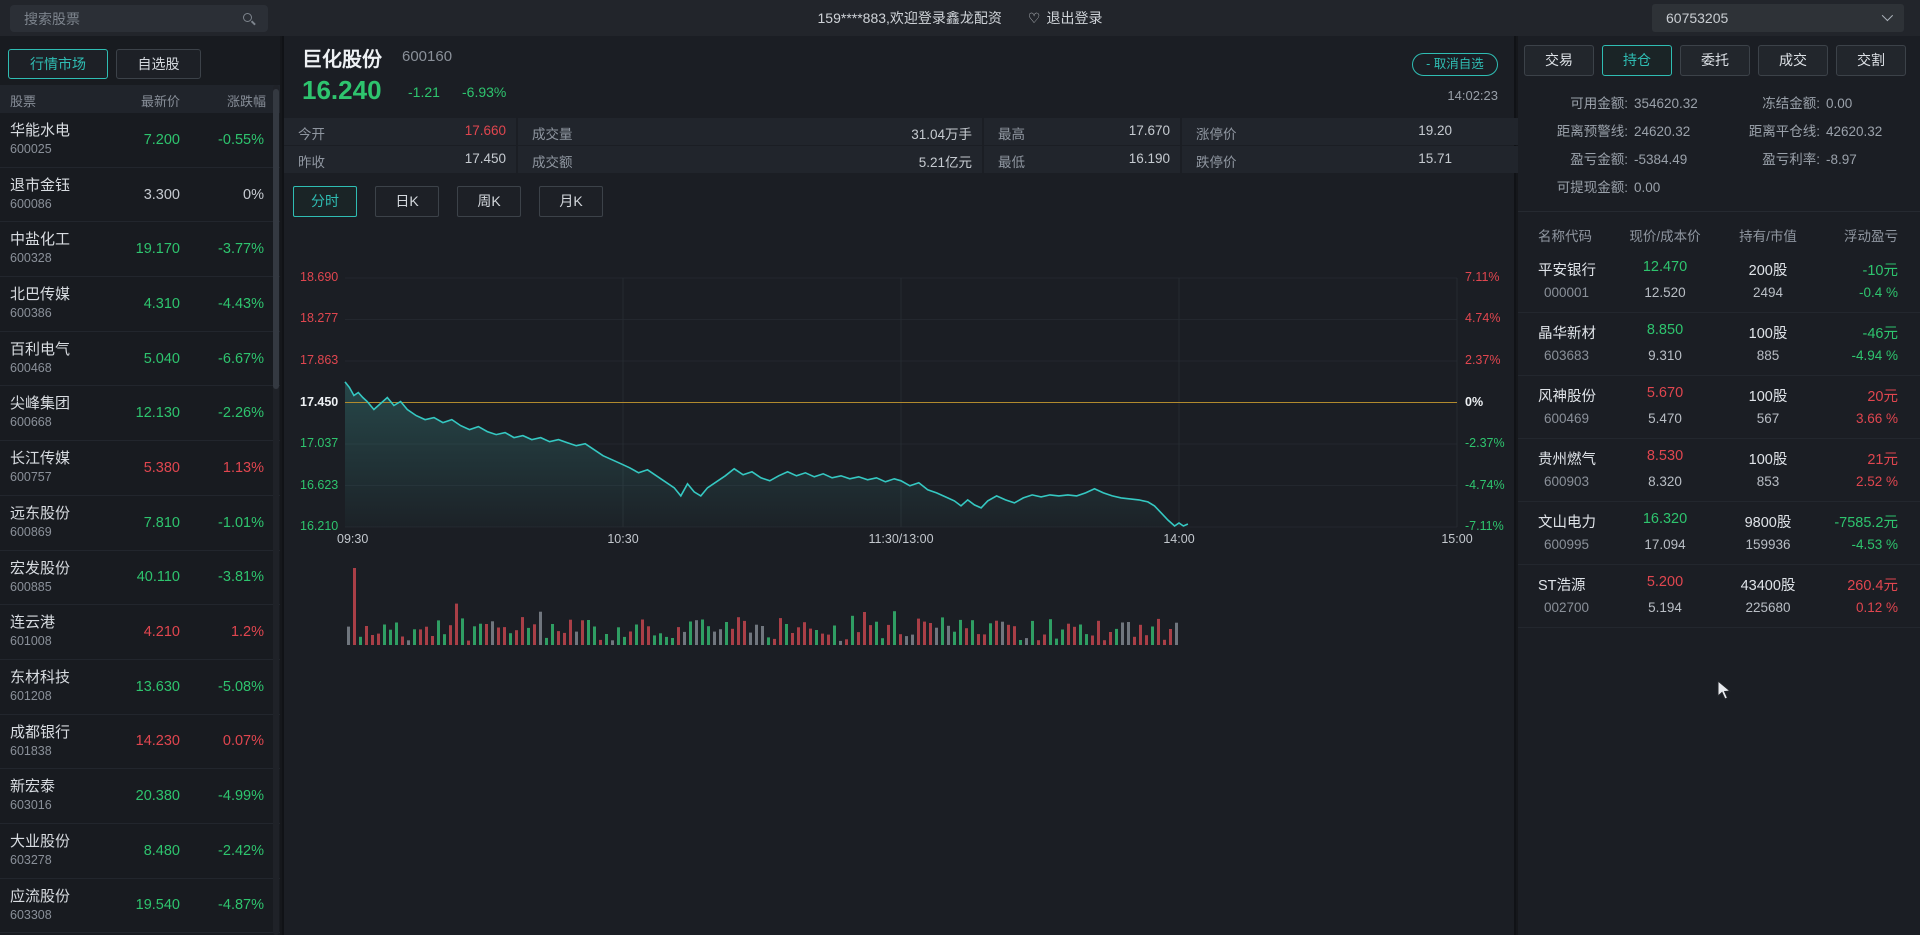 This screenshot has height=935, width=1920. What do you see at coordinates (140, 687) in the screenshot?
I see `stock-list-item: 东材科技 601208 13.630 -5.08%` at bounding box center [140, 687].